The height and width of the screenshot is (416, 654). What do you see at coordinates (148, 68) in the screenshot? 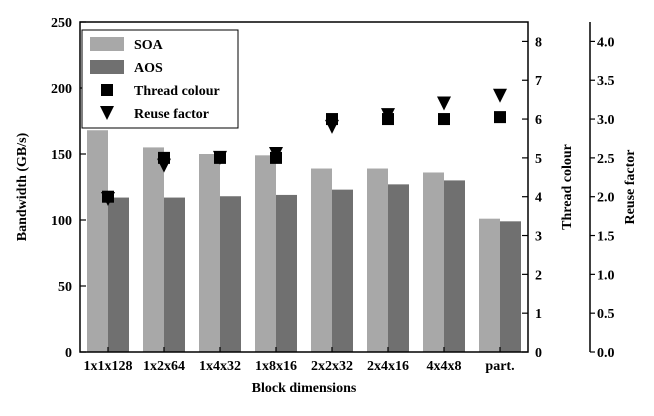
I see `legend-label-1: AOS` at bounding box center [148, 68].